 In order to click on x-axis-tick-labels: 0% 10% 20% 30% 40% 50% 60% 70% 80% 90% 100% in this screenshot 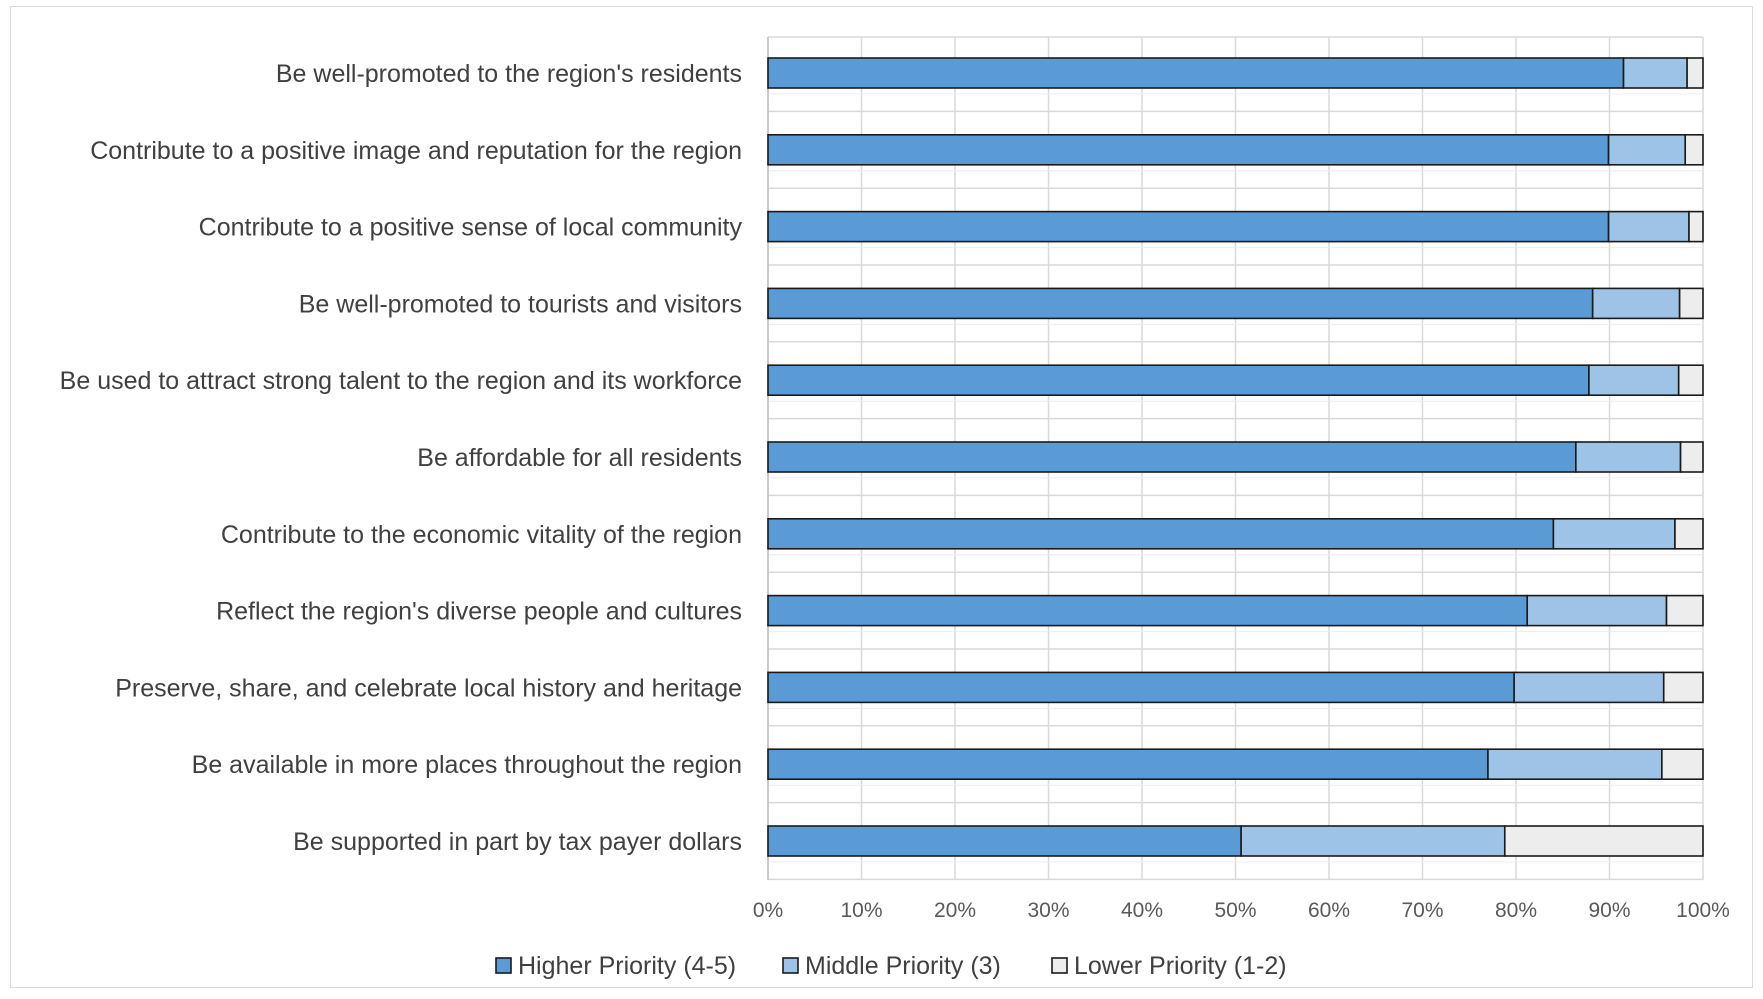, I will do `click(1241, 910)`.